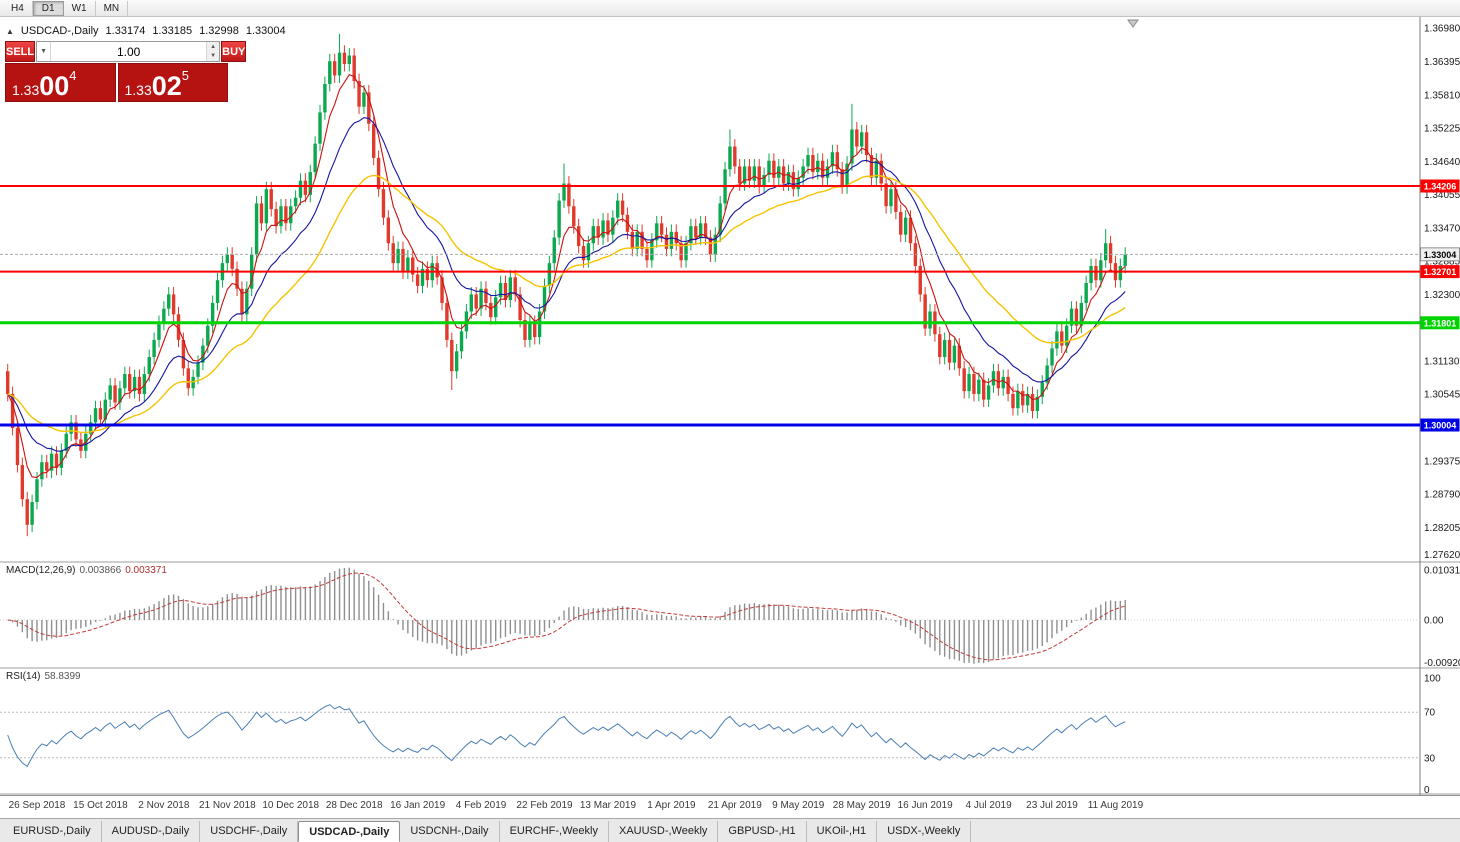 Image resolution: width=1460 pixels, height=842 pixels. What do you see at coordinates (1442, 461) in the screenshot?
I see `svg-text: 1.29375` at bounding box center [1442, 461].